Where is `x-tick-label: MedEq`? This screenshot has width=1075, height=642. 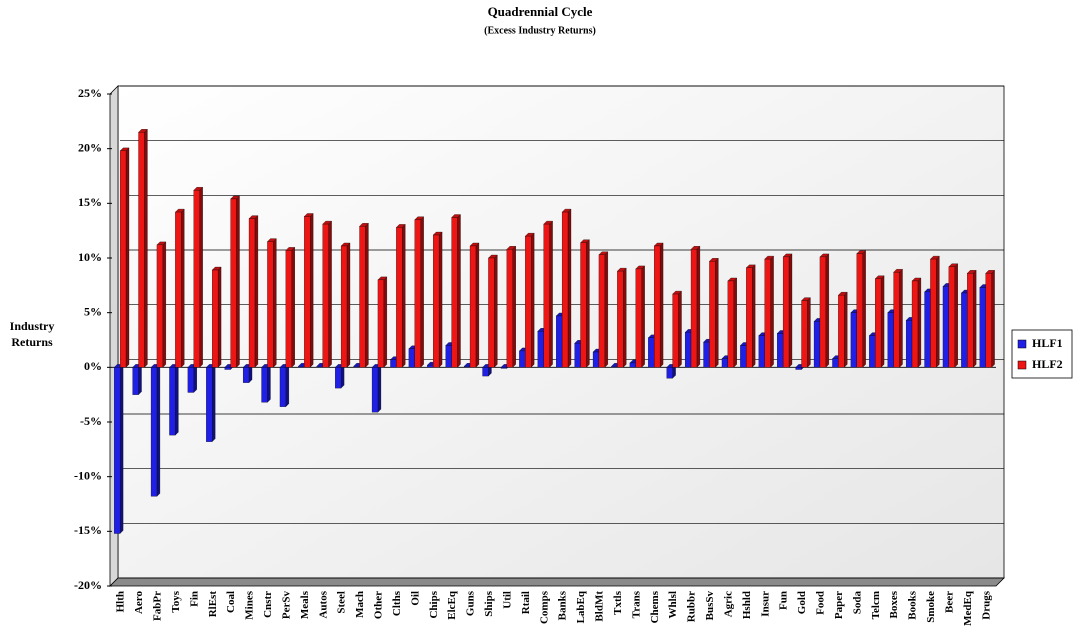
x-tick-label: MedEq is located at coordinates (968, 608).